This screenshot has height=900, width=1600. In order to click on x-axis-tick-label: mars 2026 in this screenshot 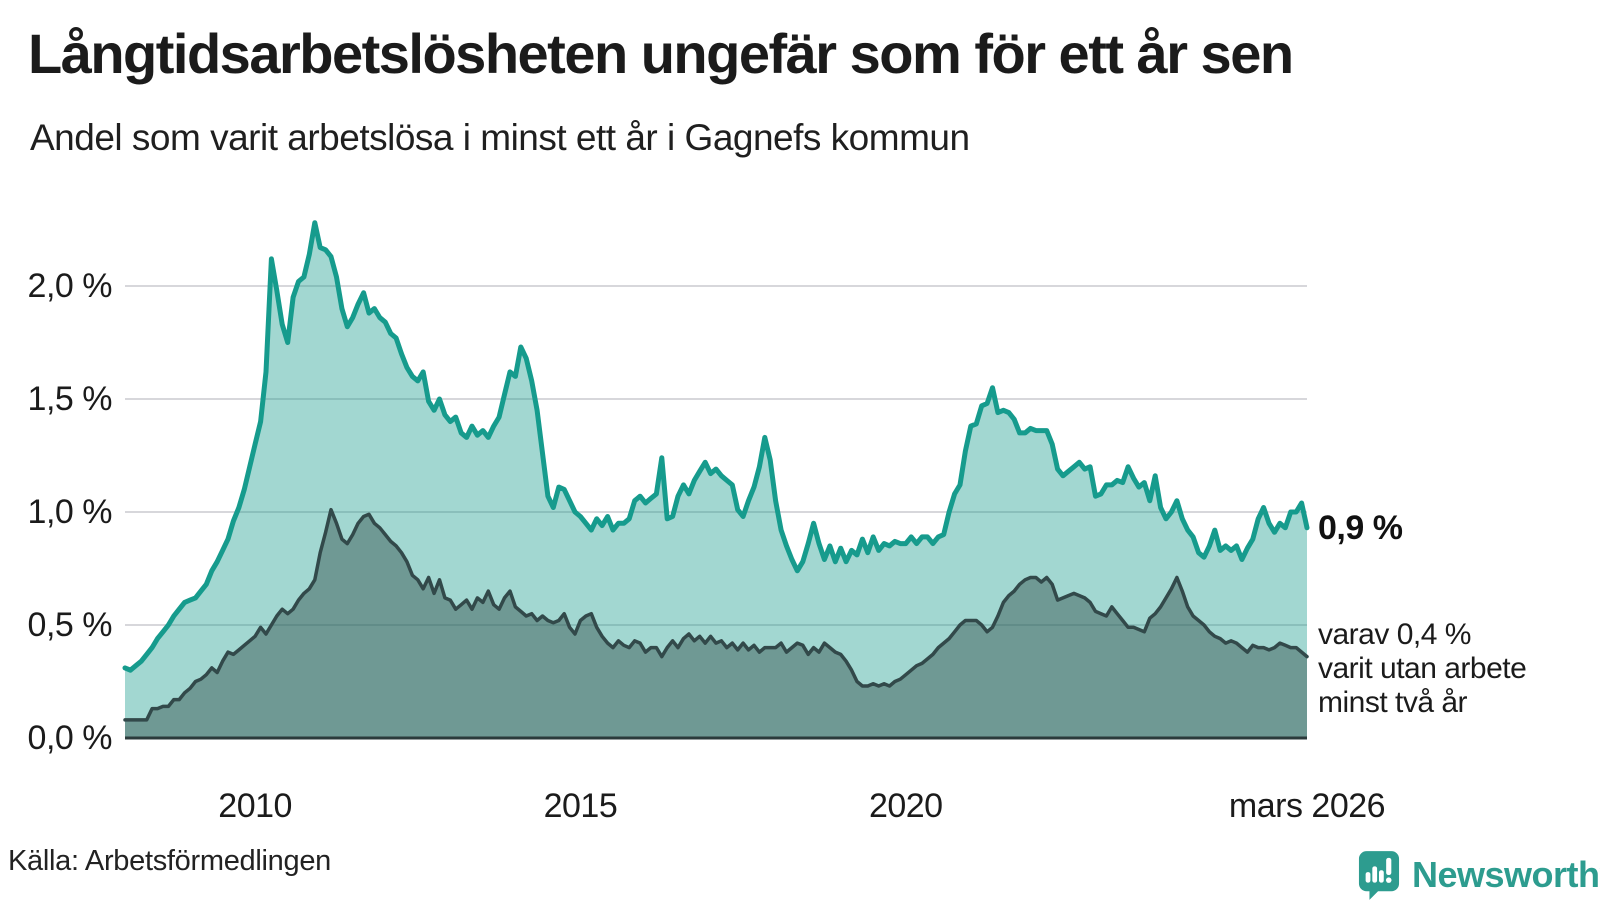, I will do `click(1307, 806)`.